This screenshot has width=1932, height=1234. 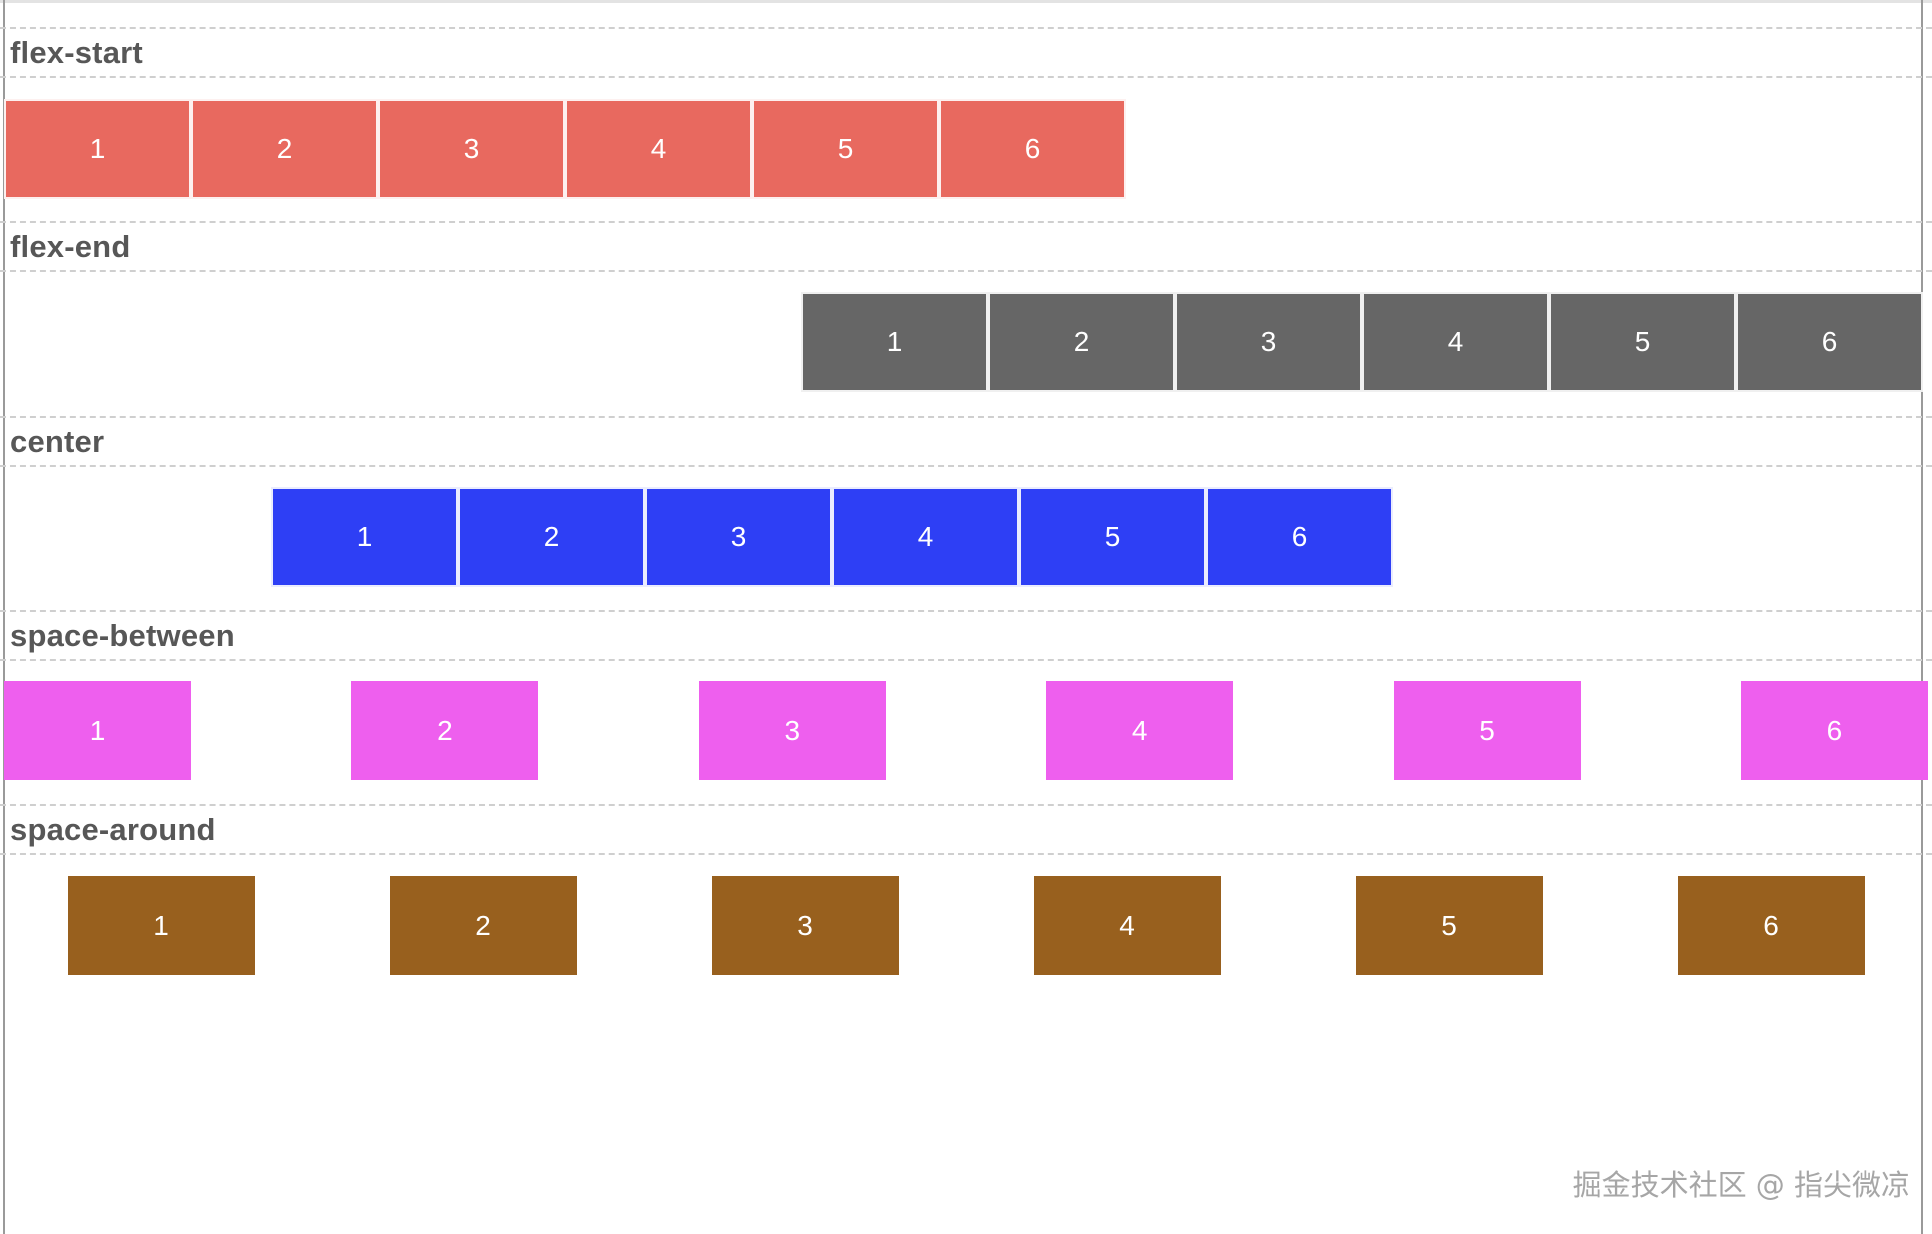 What do you see at coordinates (70, 246) in the screenshot?
I see `section-label-text: flex-end` at bounding box center [70, 246].